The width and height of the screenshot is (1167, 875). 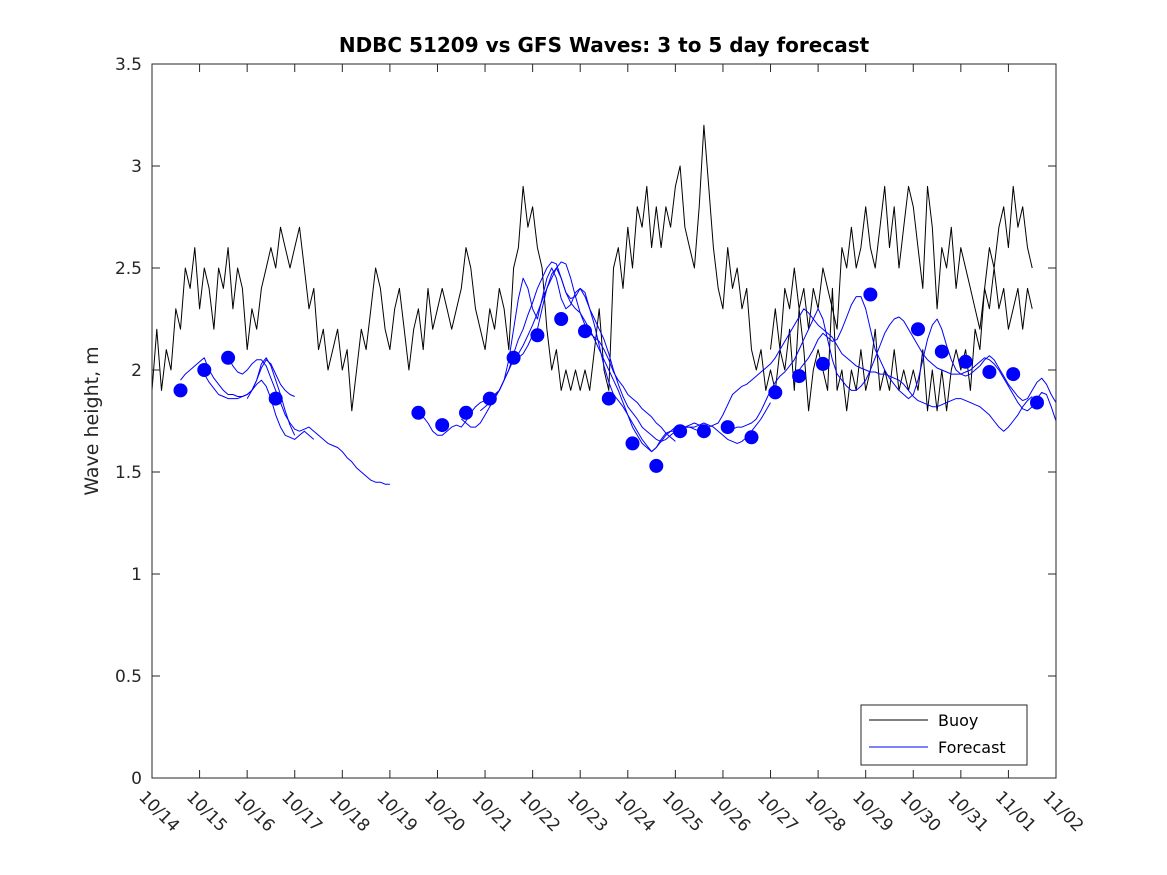 What do you see at coordinates (136, 167) in the screenshot?
I see `y-tick-label: 3` at bounding box center [136, 167].